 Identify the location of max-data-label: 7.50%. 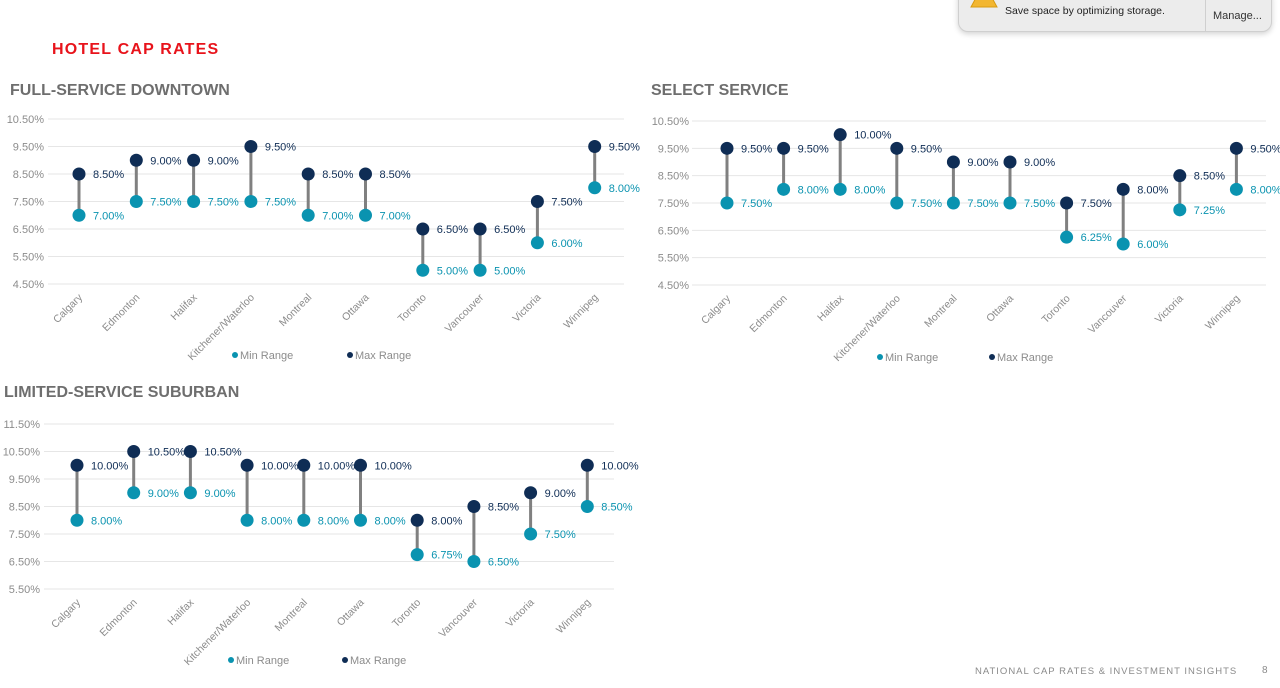
(566, 203).